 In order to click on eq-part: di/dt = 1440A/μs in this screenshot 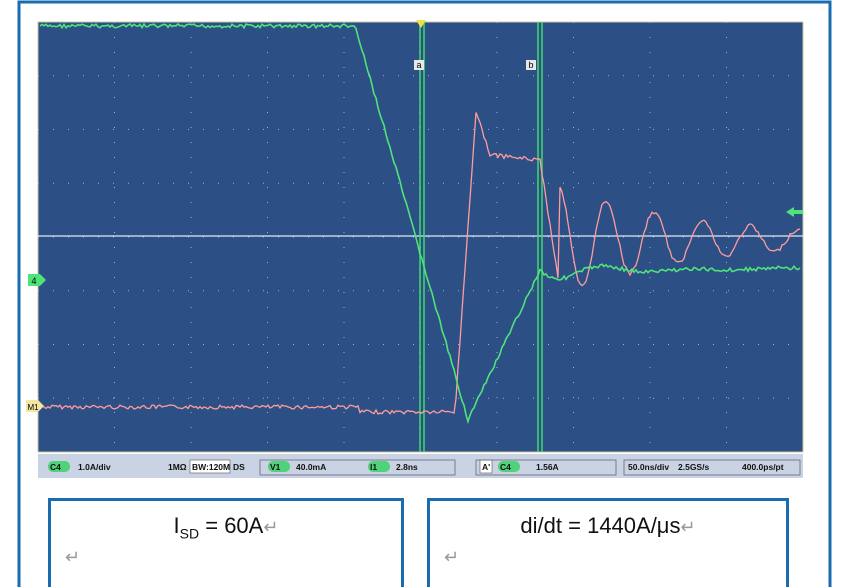, I will do `click(600, 525)`.